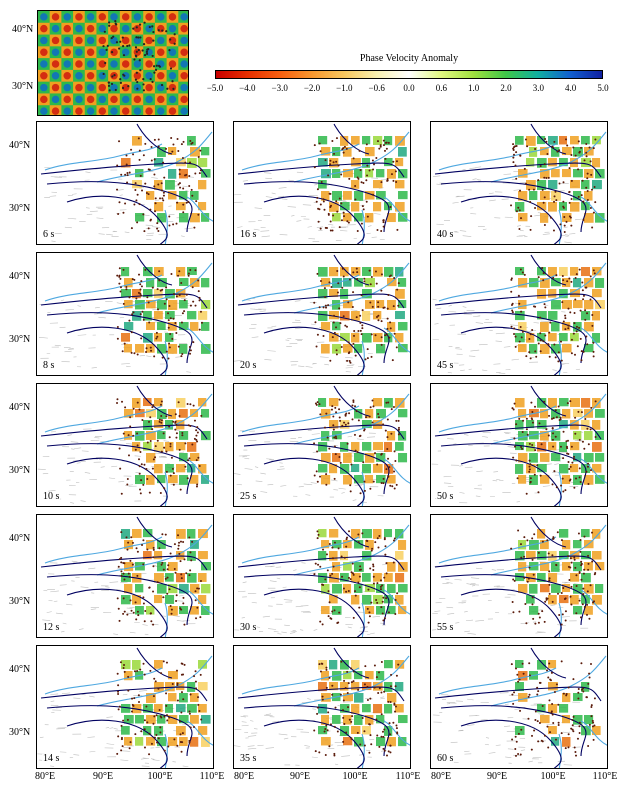 The width and height of the screenshot is (642, 789). Describe the element at coordinates (316, 600) in the screenshot. I see `fault-line` at that location.